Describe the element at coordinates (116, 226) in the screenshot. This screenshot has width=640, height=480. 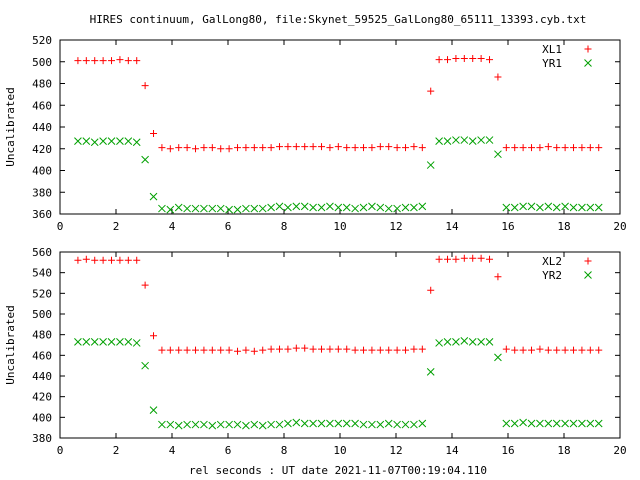
I see `x-tick-label: 2` at that location.